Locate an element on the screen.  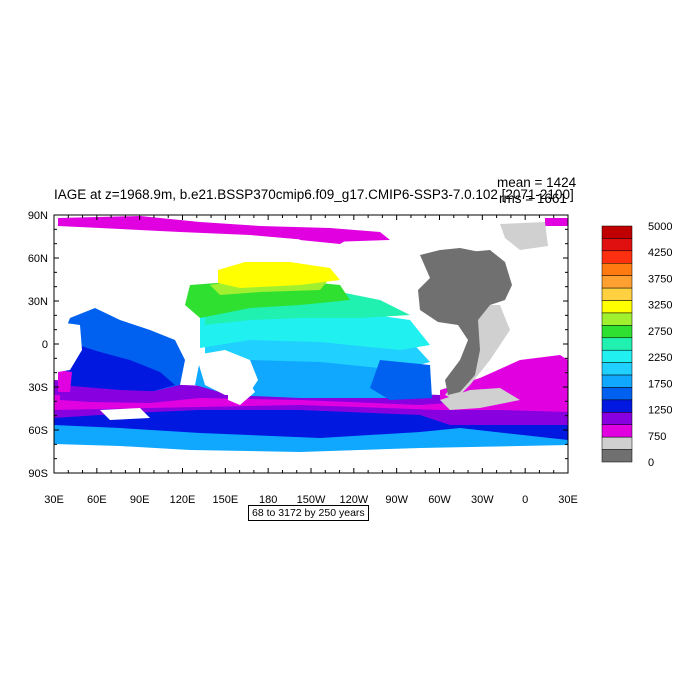
colorbar-label: 5000 is located at coordinates (660, 227).